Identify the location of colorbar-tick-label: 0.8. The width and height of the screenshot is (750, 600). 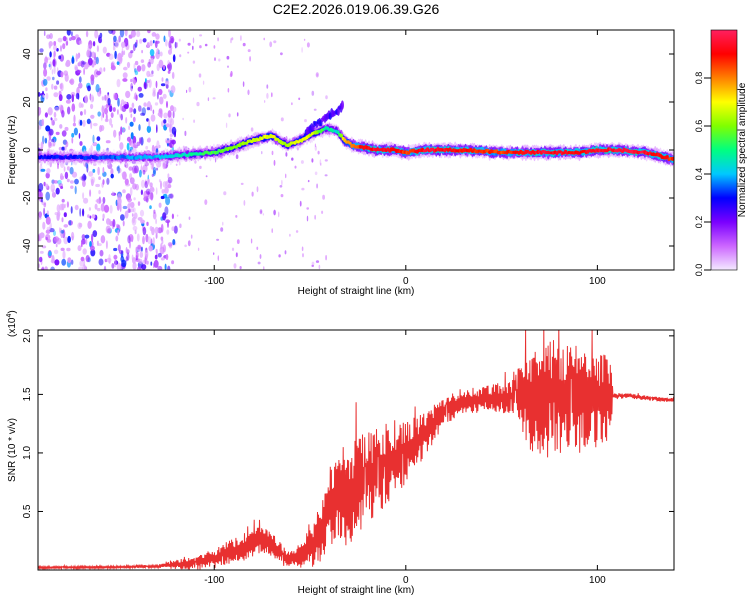
(699, 78).